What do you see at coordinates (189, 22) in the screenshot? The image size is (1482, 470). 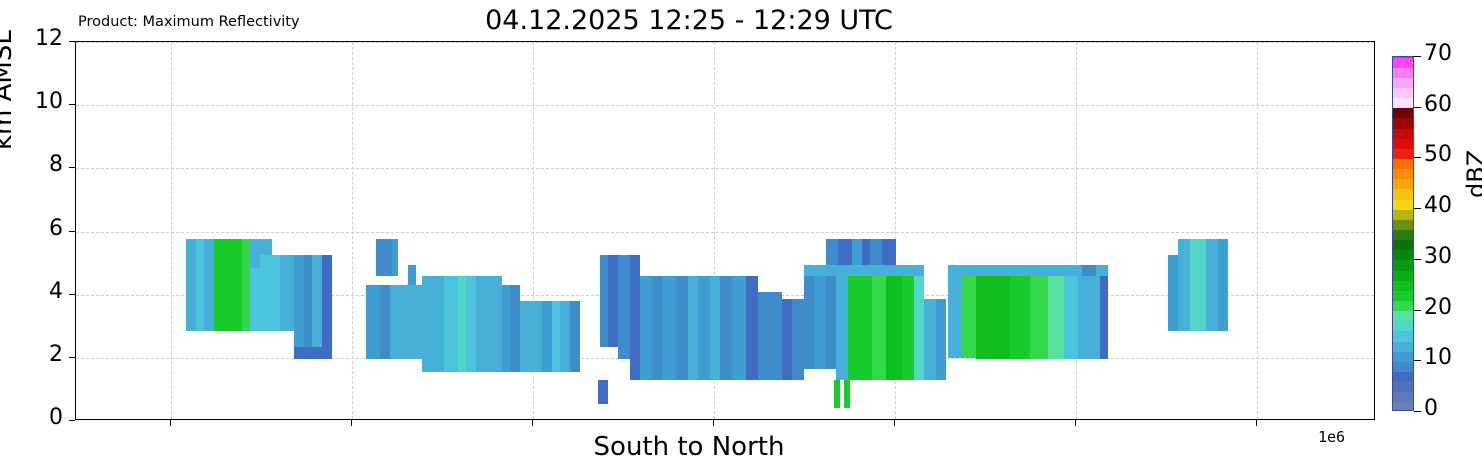 I see `product-label: Product: Maximum Reflectivity` at bounding box center [189, 22].